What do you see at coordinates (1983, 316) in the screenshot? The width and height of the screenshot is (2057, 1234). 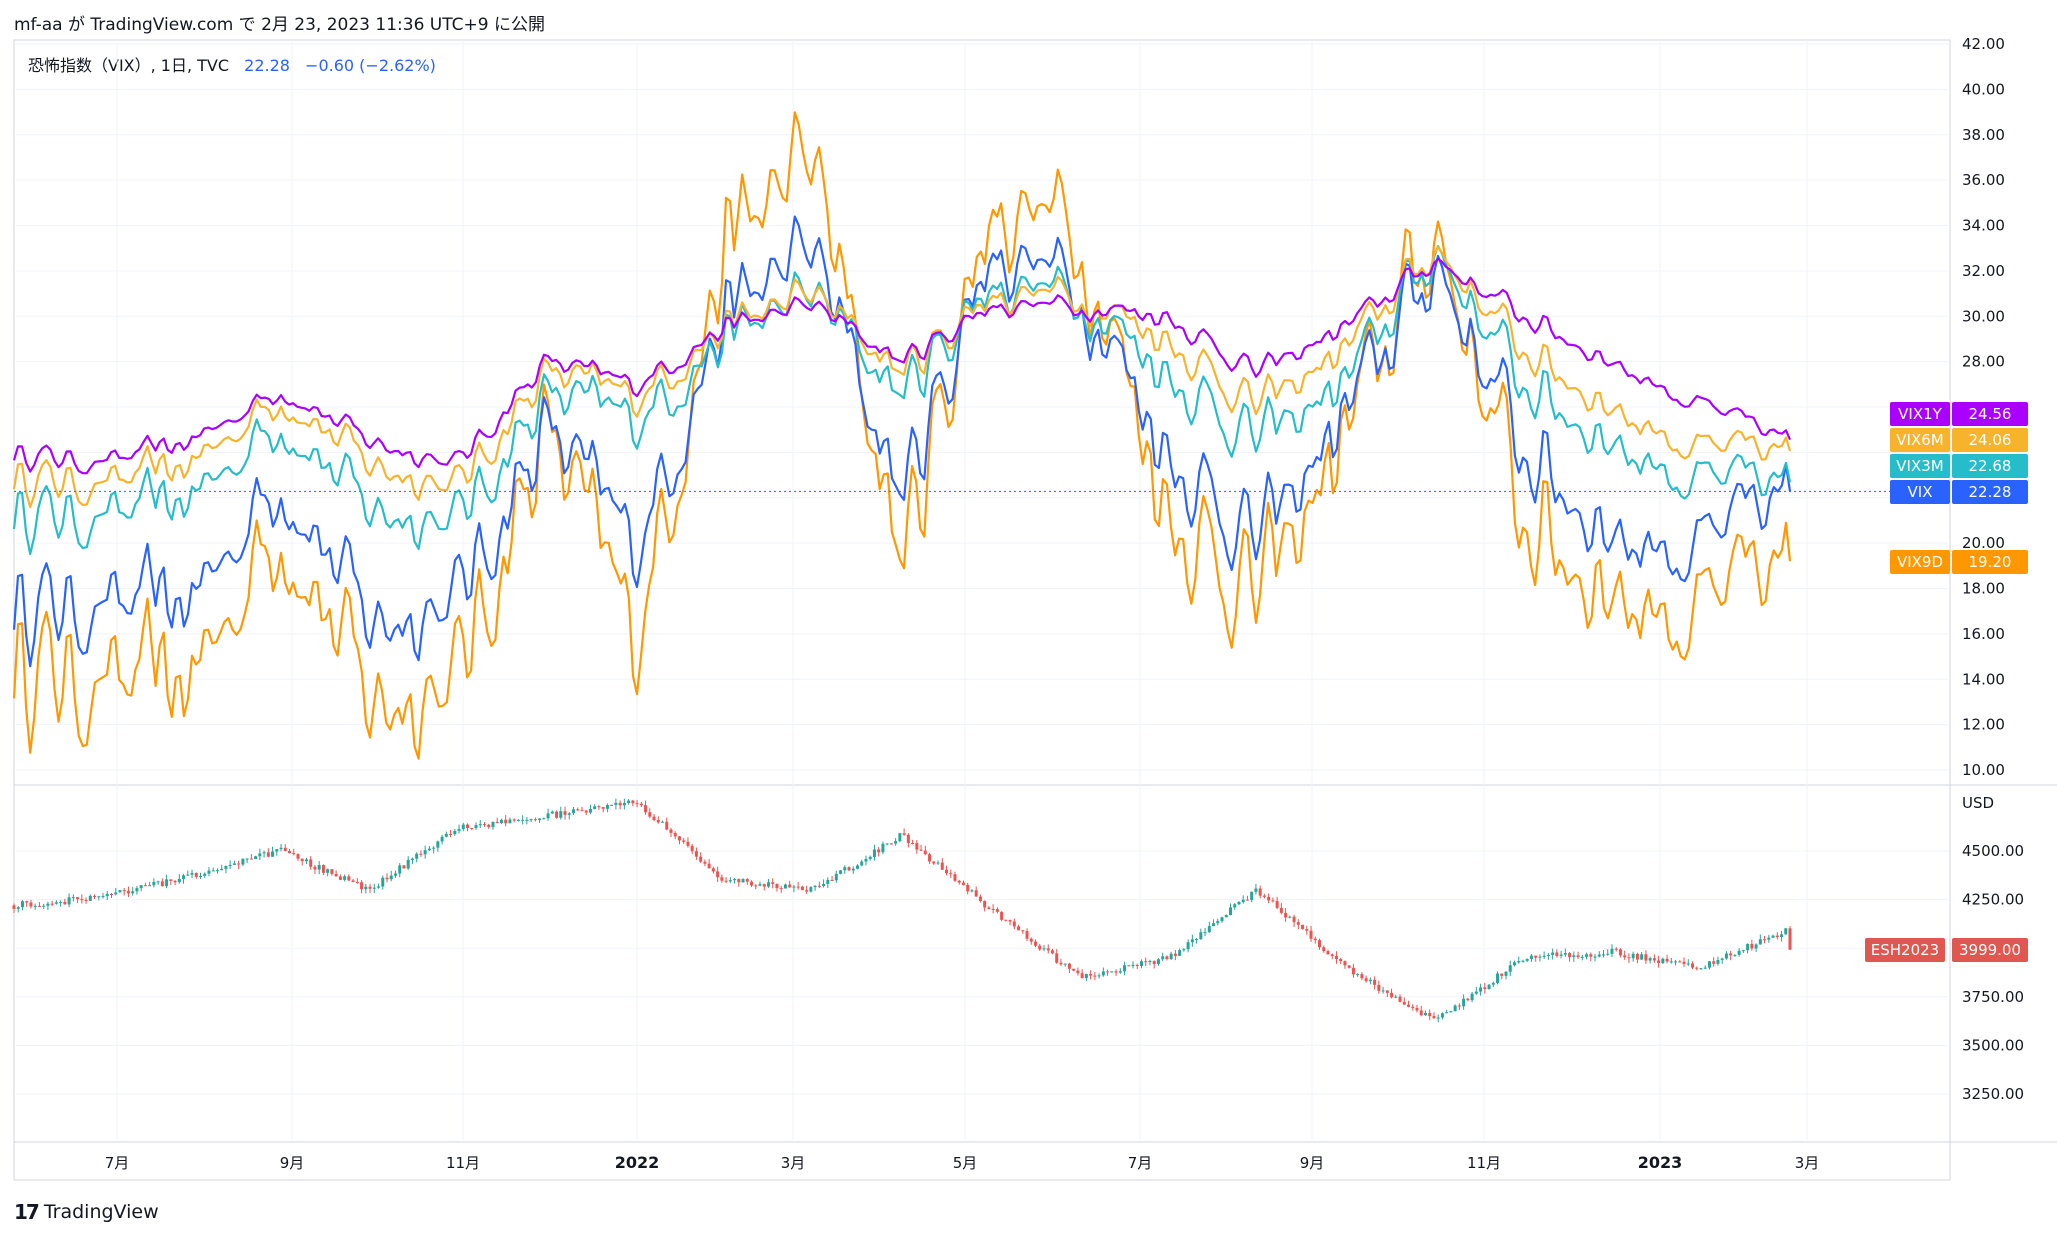 I see `y-tick-label: 30.00` at bounding box center [1983, 316].